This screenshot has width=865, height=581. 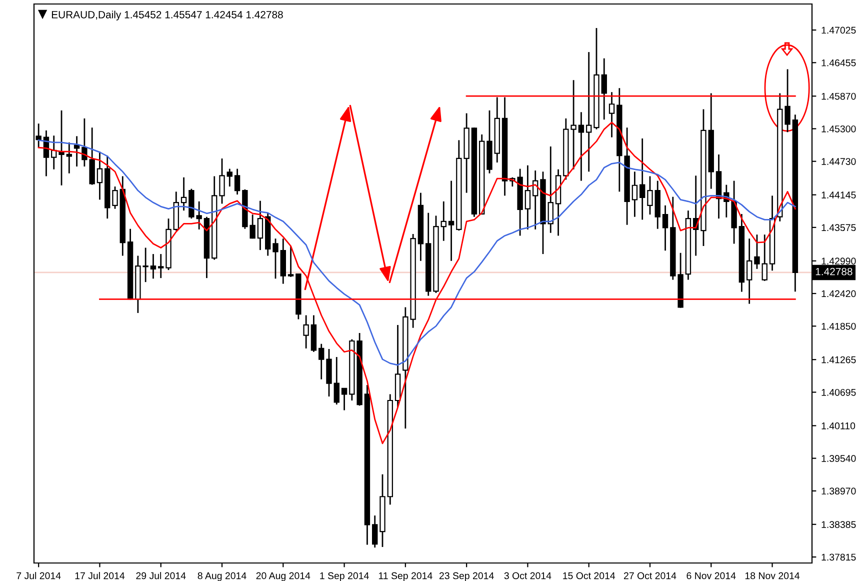 I want to click on x-tick-label: 3 Oct 2014, so click(x=528, y=576).